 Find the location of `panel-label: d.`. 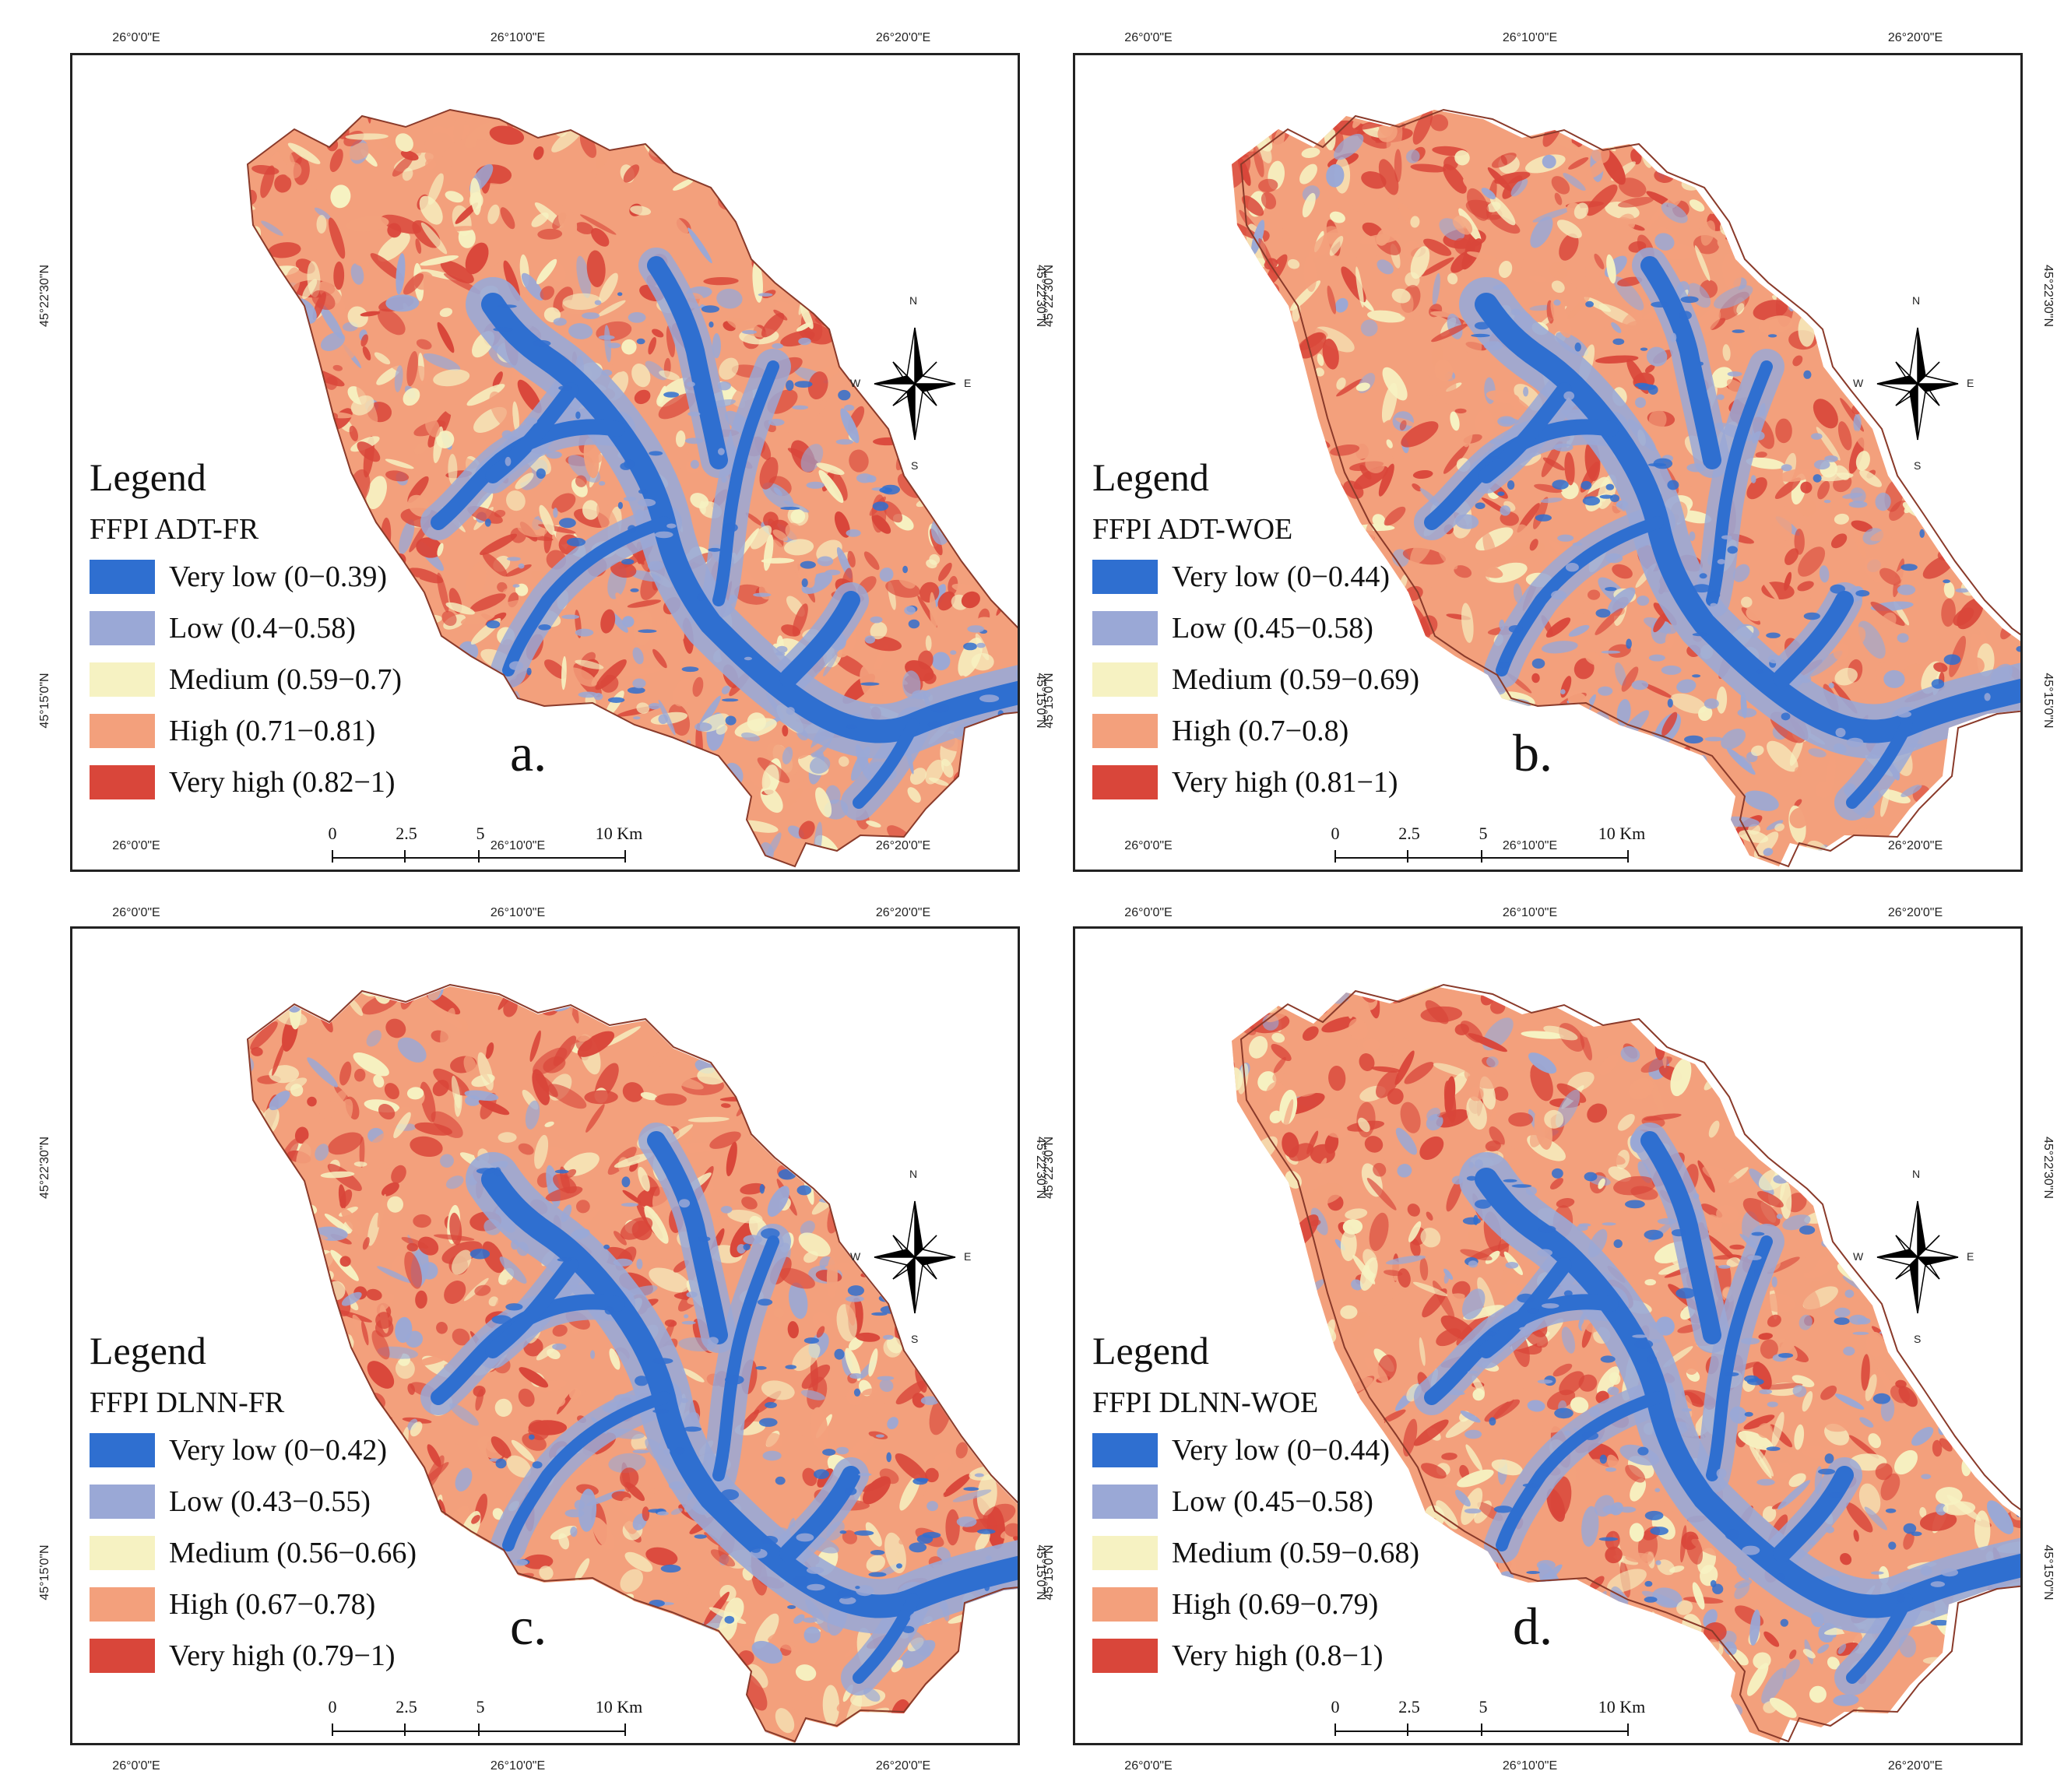

panel-label: d. is located at coordinates (1532, 1626).